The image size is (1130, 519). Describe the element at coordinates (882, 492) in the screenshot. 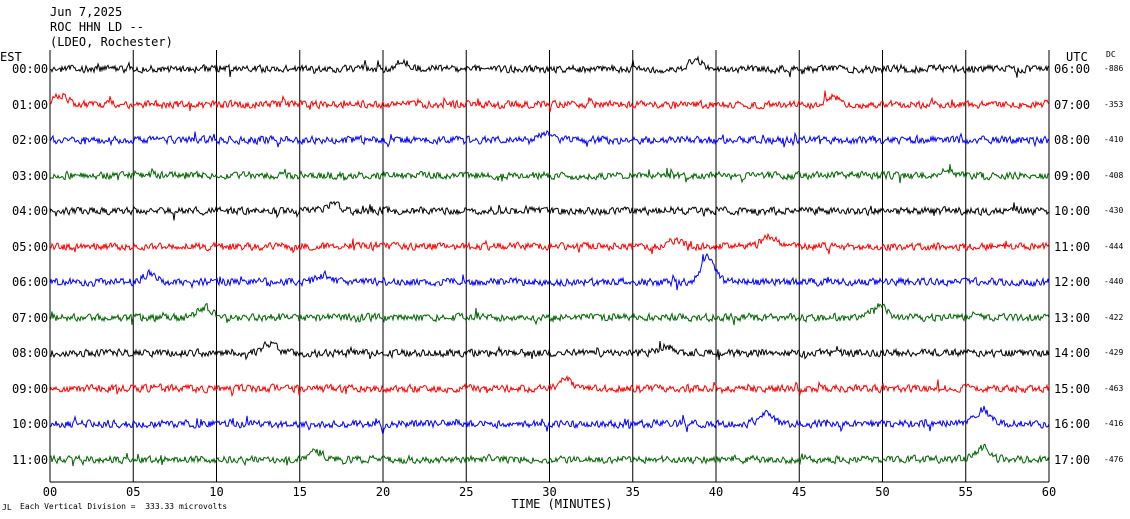

I see `x-tick-label: 50` at that location.